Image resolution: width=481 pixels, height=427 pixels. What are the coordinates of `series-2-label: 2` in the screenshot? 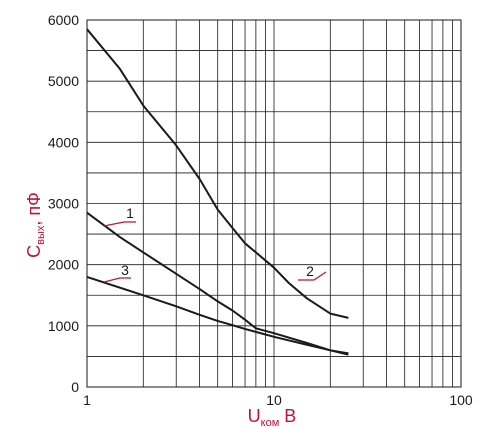 It's located at (310, 271).